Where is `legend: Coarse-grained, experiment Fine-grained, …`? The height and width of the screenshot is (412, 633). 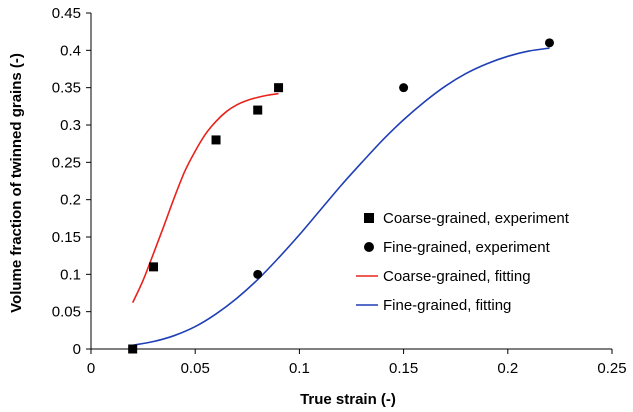 legend: Coarse-grained, experiment Fine-grained, … is located at coordinates (463, 262).